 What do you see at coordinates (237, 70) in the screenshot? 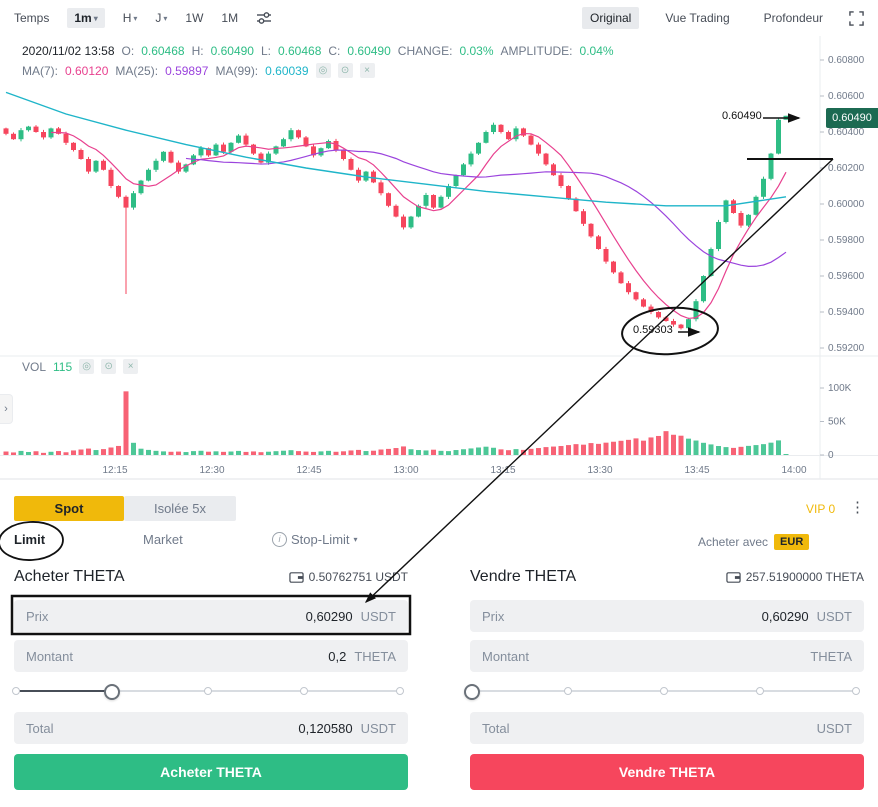
I see `ma99-label: MA(99):` at bounding box center [237, 70].